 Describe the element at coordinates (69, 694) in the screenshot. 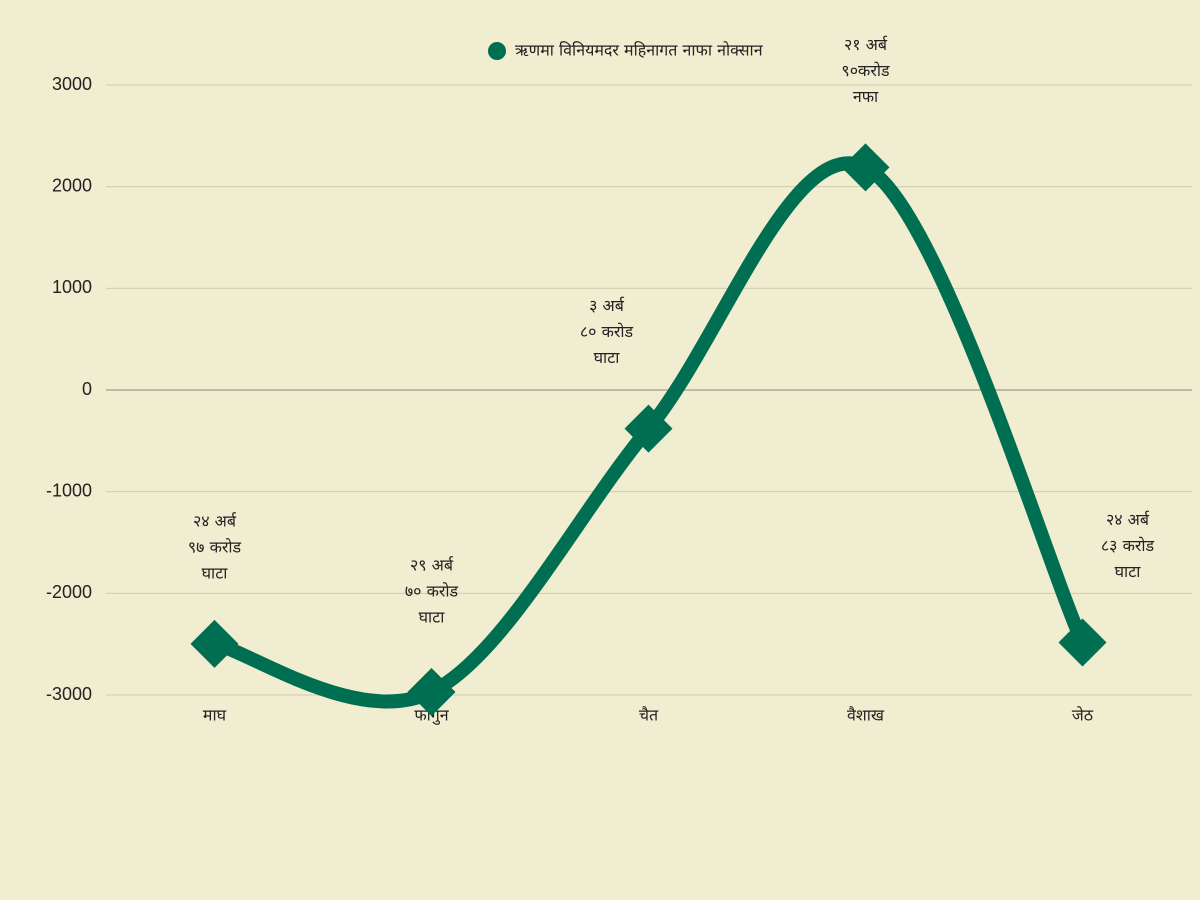

I see `y-tick-label: -3000` at that location.